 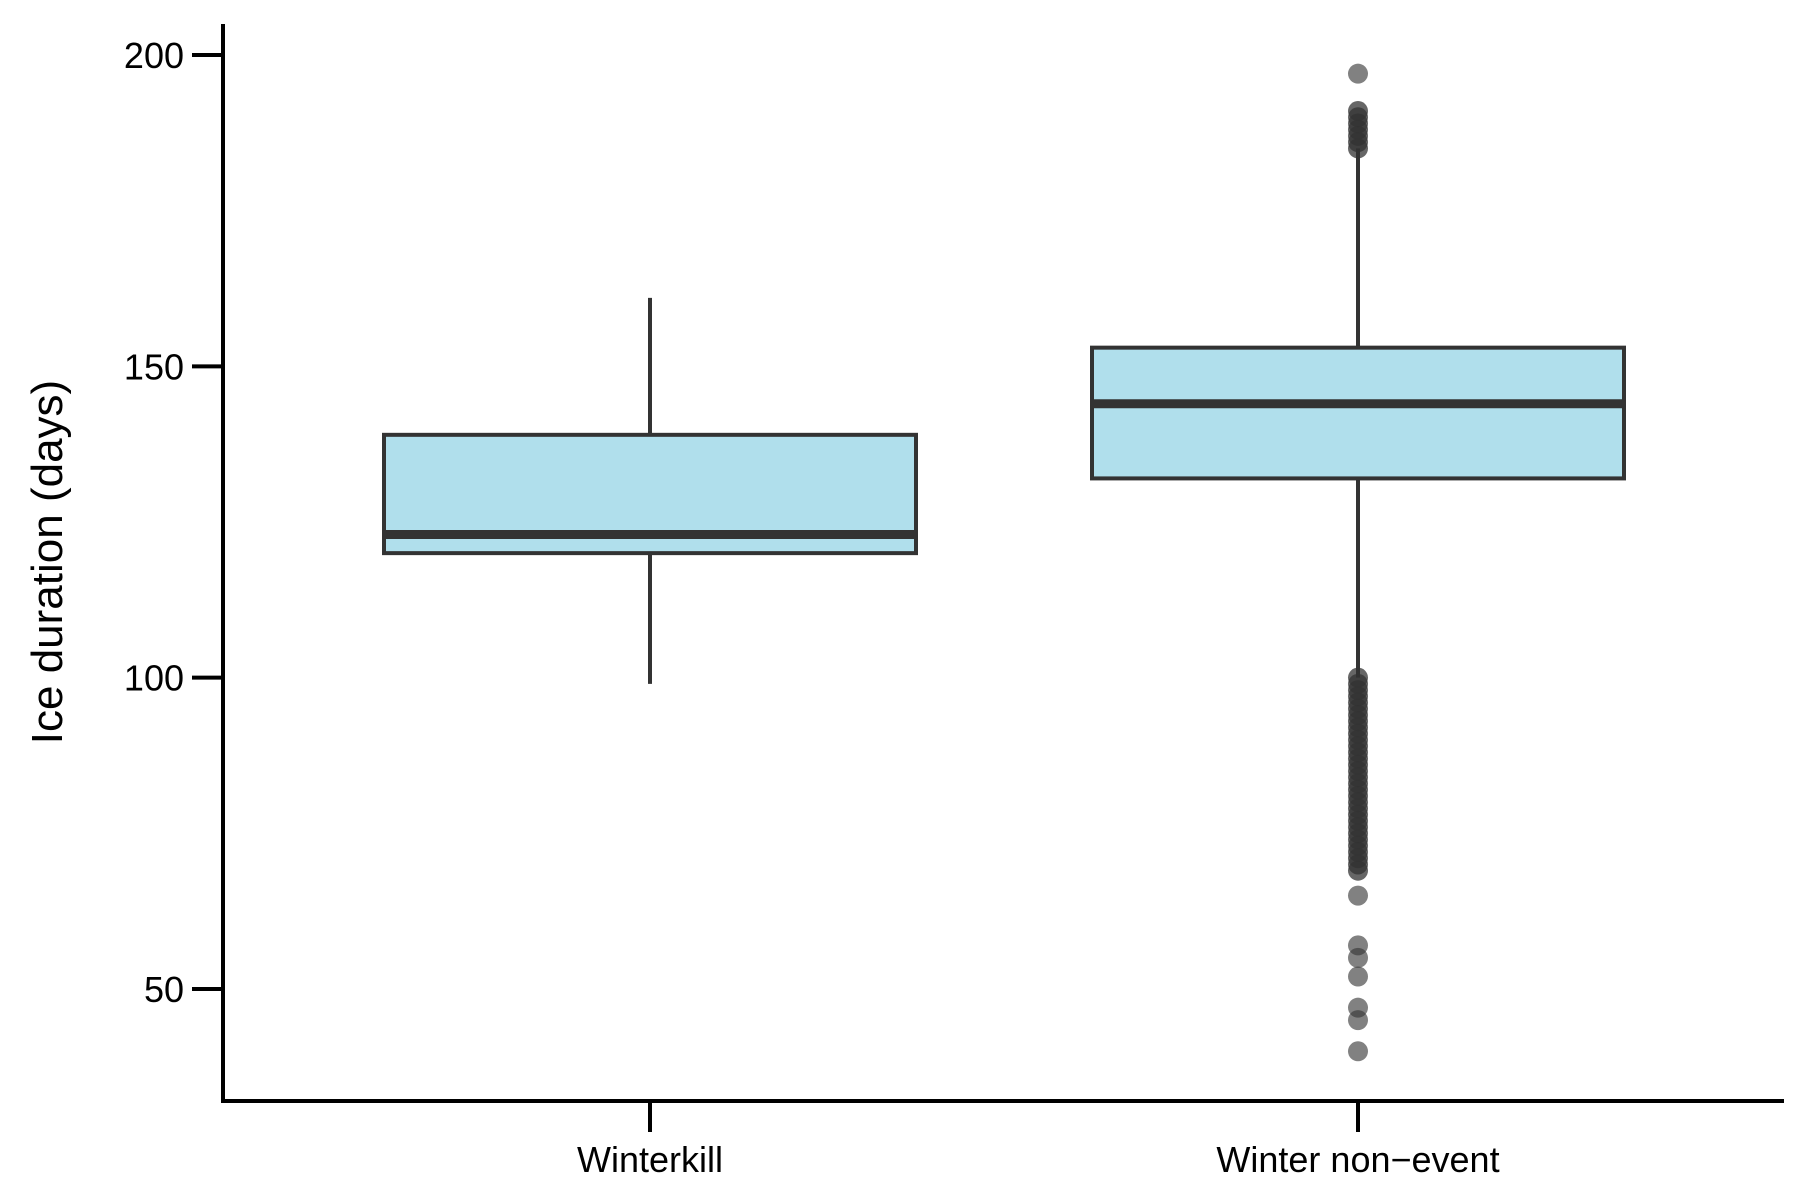 What do you see at coordinates (1357, 1159) in the screenshot?
I see `x-tick-label: Winter non−event` at bounding box center [1357, 1159].